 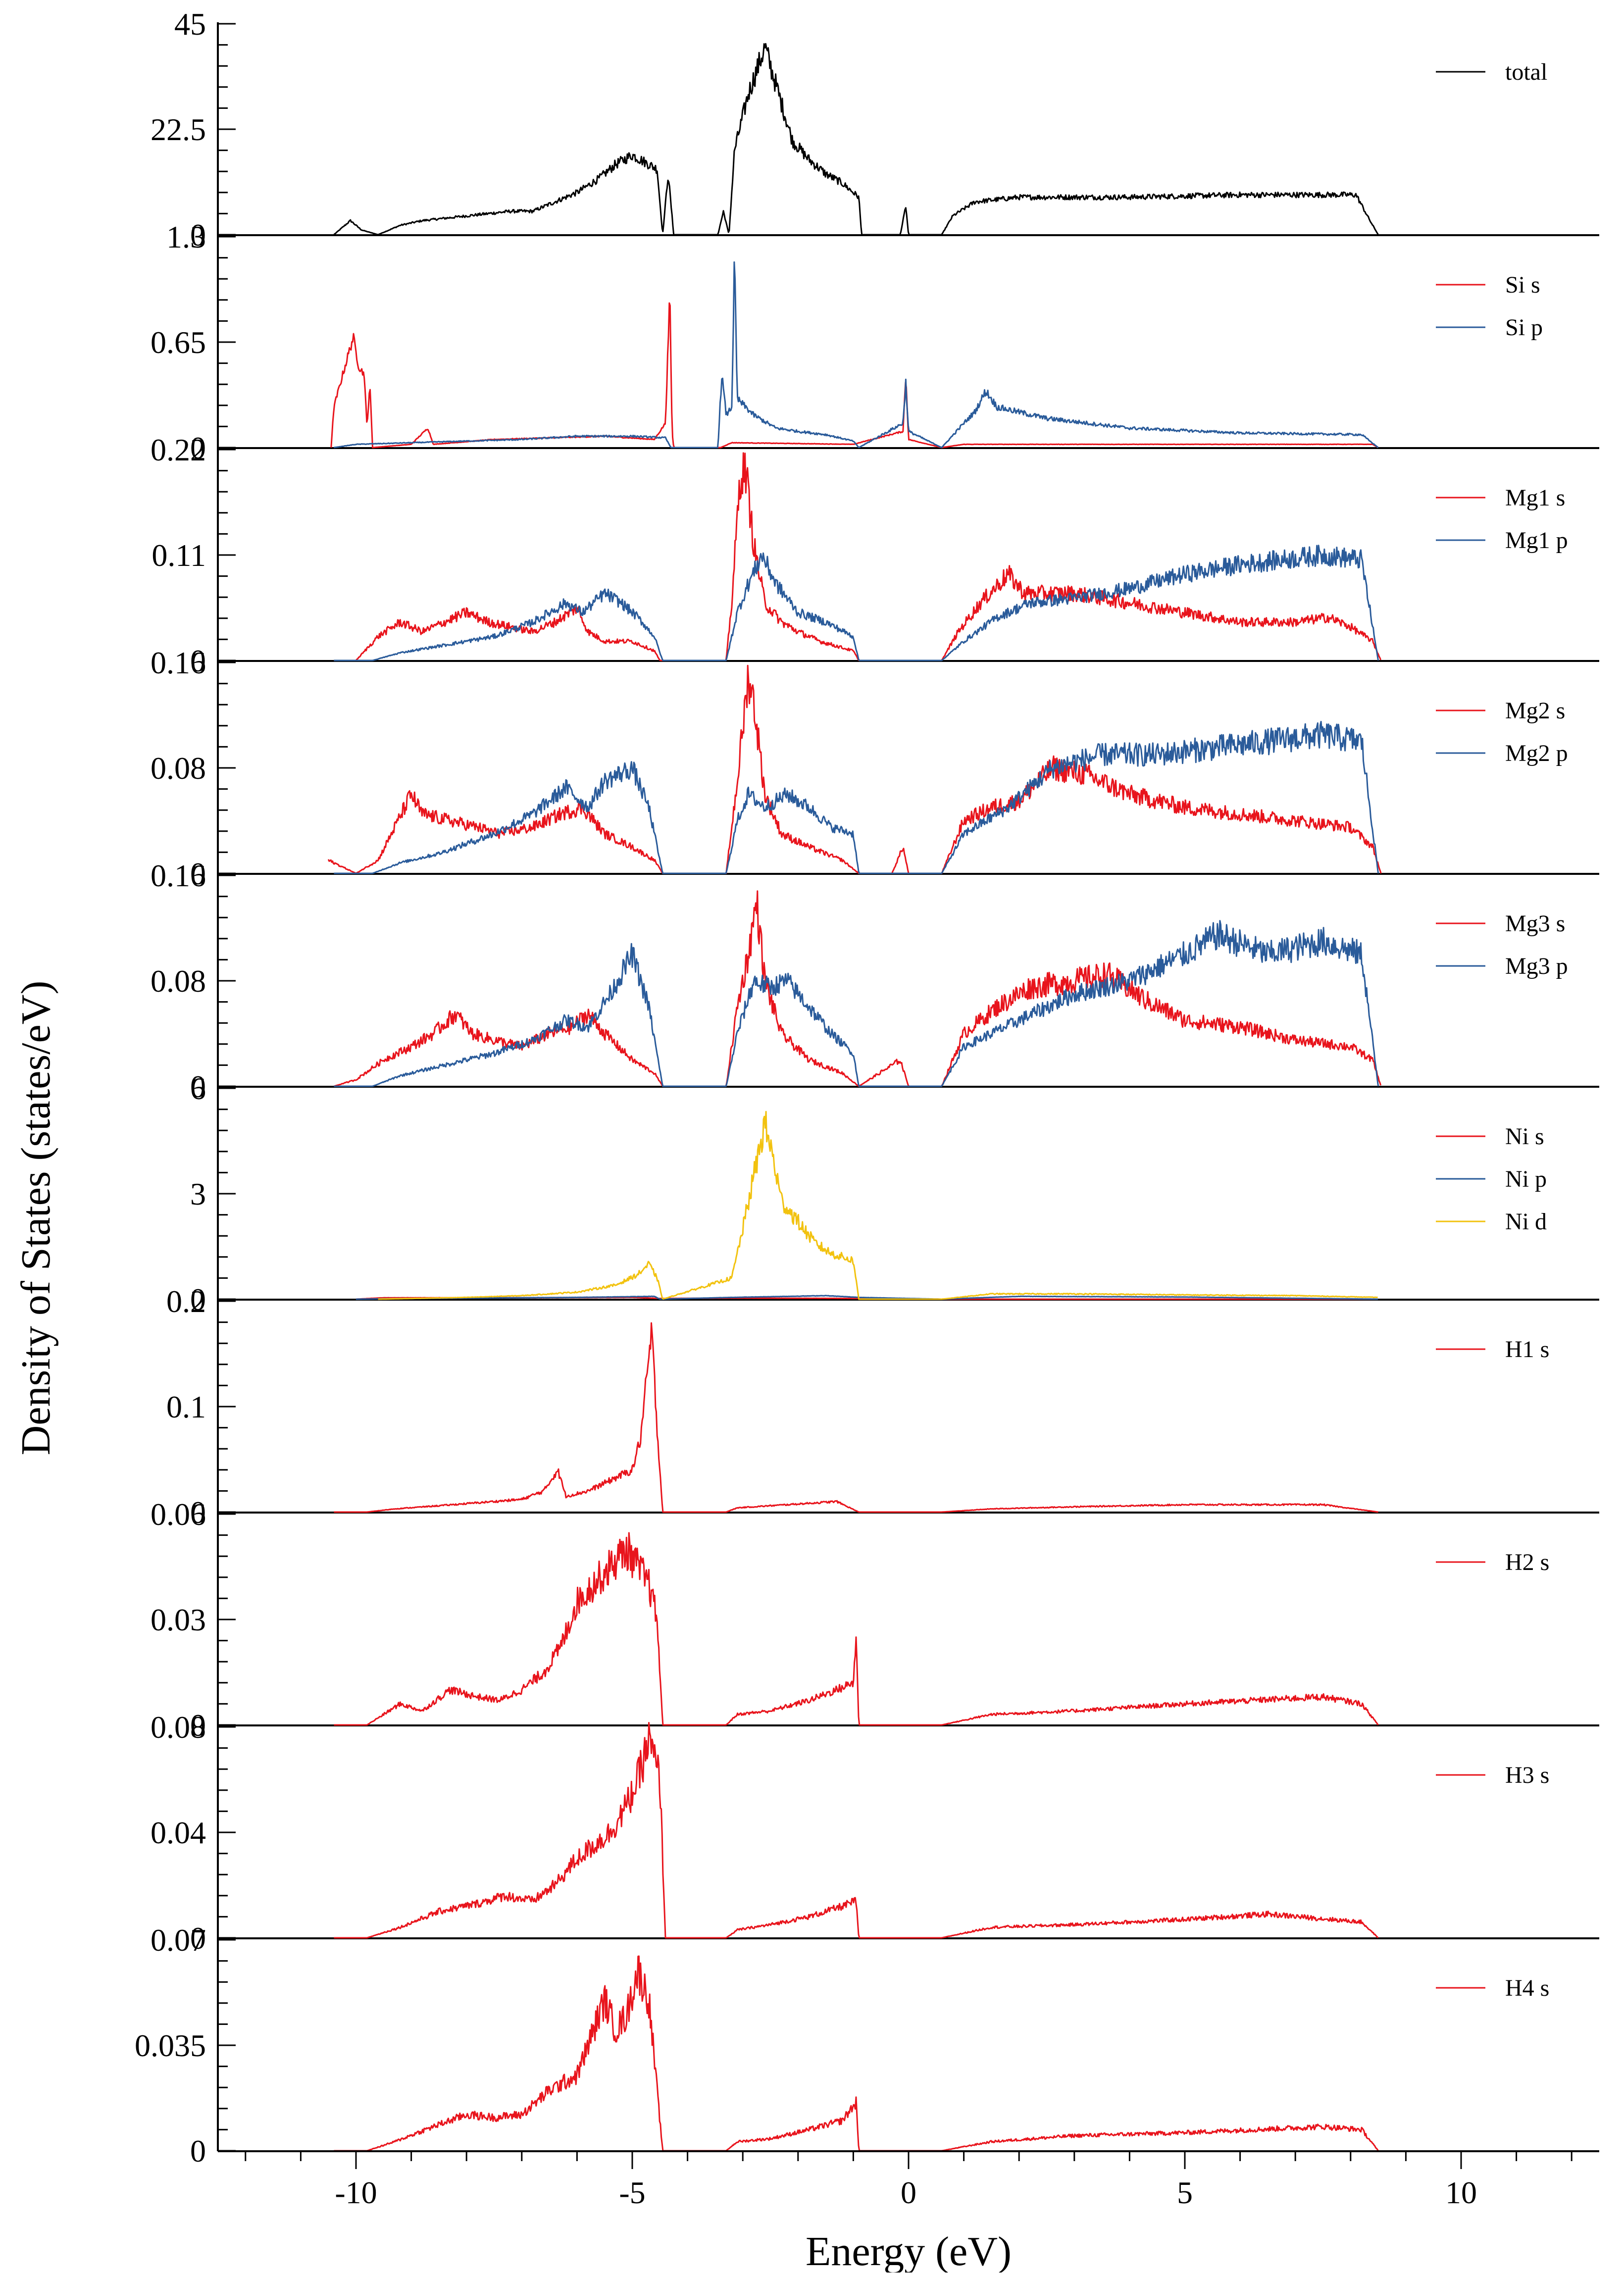 What do you see at coordinates (178, 1832) in the screenshot?
I see `y-tick-label: 0.04` at bounding box center [178, 1832].